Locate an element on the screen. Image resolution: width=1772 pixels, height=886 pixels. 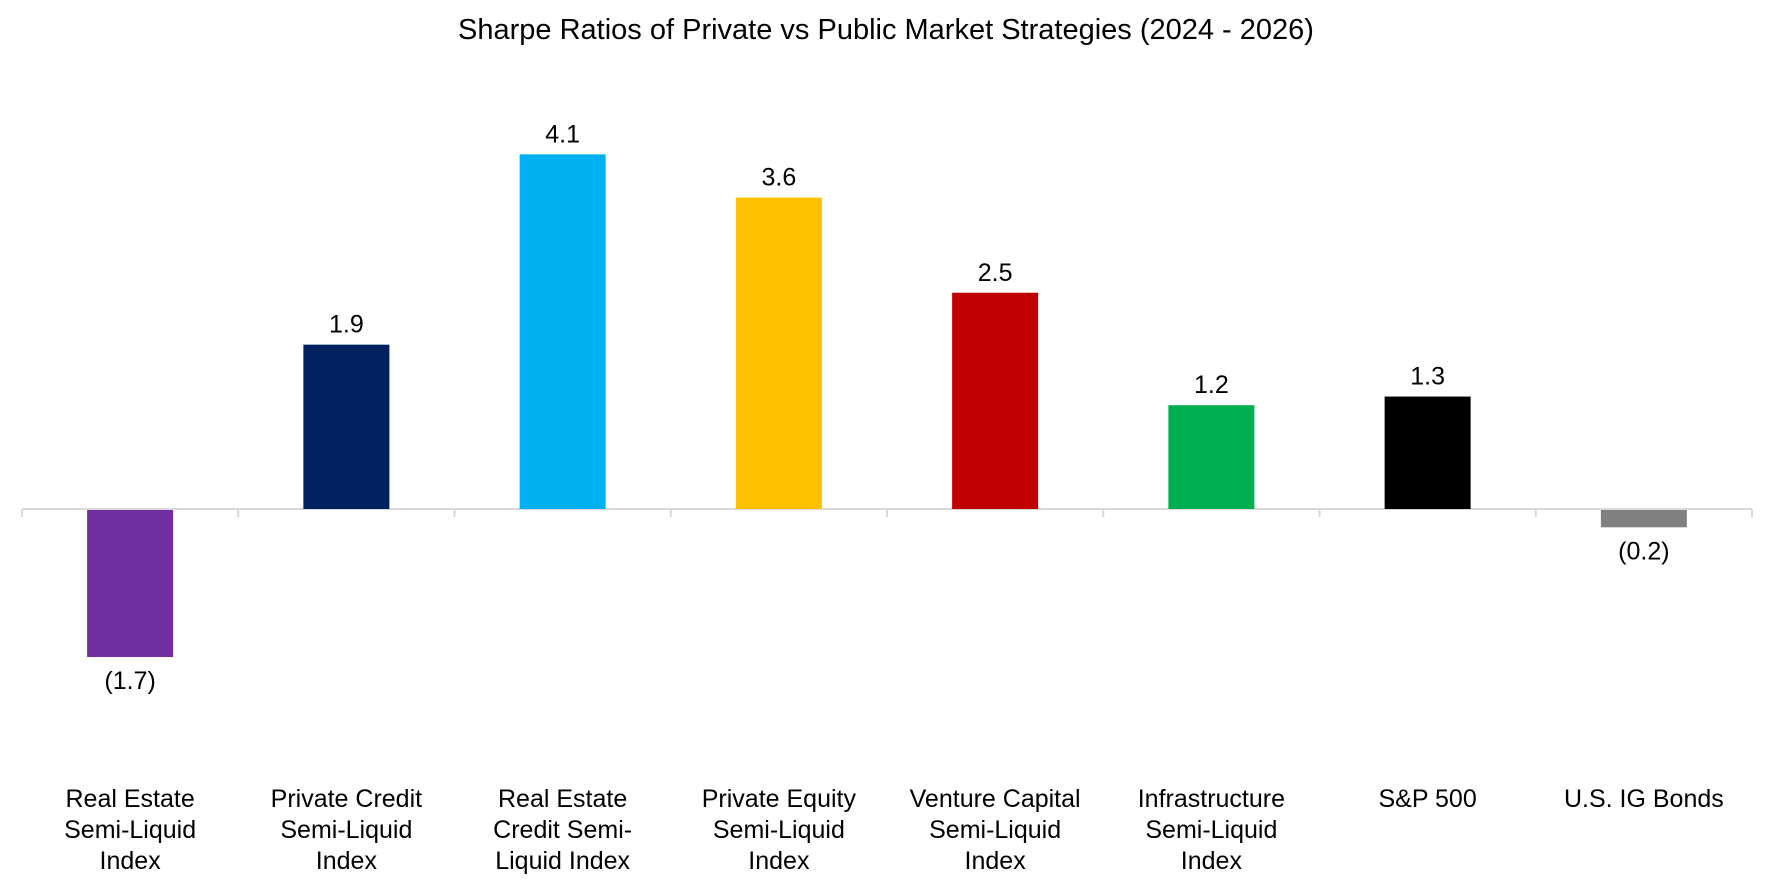
data-label-3: 3.6 is located at coordinates (778, 178).